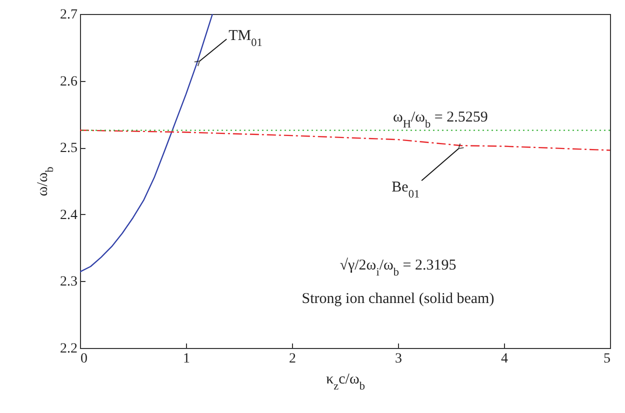 The image size is (625, 413). Describe the element at coordinates (440, 119) in the screenshot. I see `ref-line-label: ω$_{H}$/ω$_{b}$ = 2.5259` at that location.